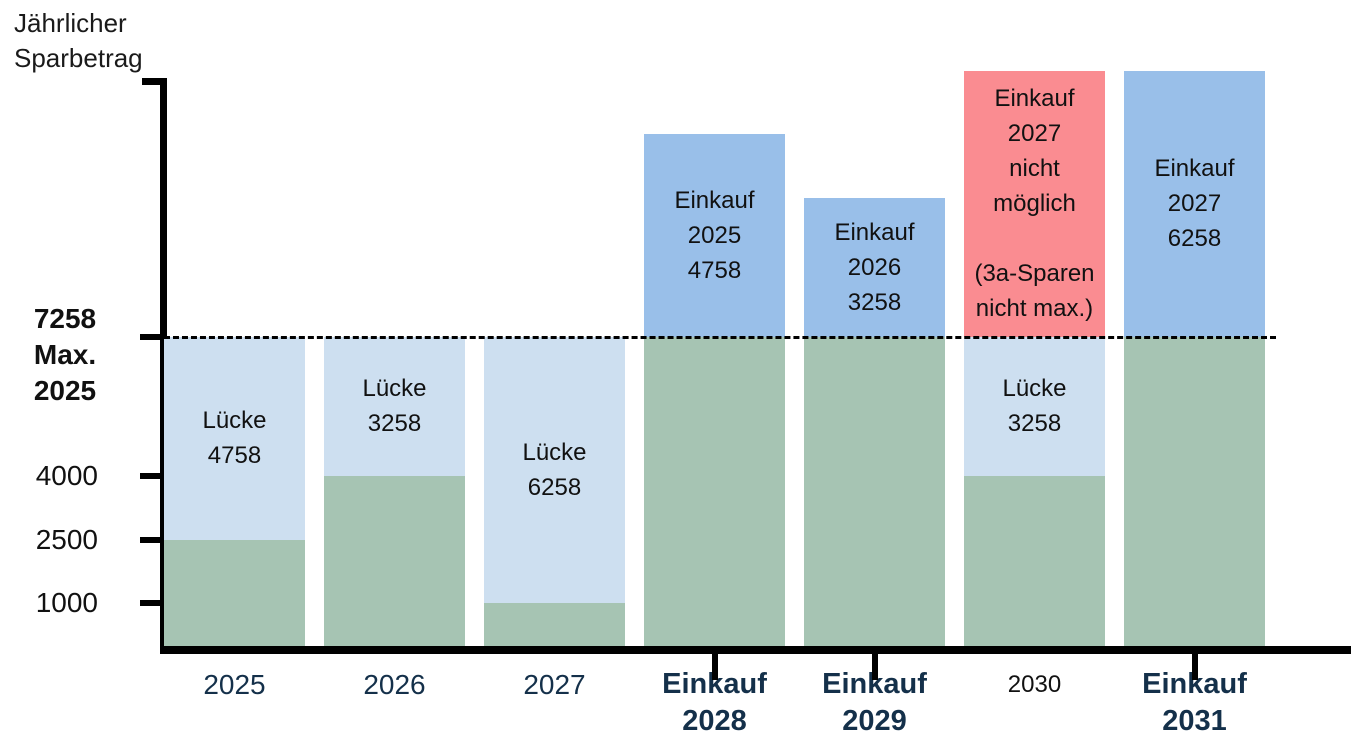 This screenshot has width=1351, height=751. What do you see at coordinates (66, 475) in the screenshot?
I see `y-tick-label-4000: 4000` at bounding box center [66, 475].